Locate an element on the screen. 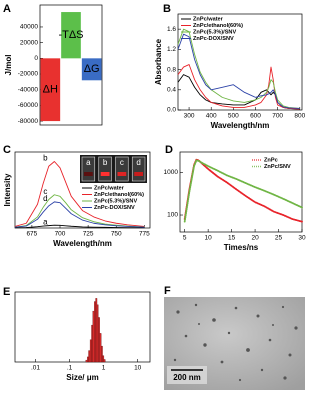  y-tick-label: 40000 is located at coordinates (29, 27).